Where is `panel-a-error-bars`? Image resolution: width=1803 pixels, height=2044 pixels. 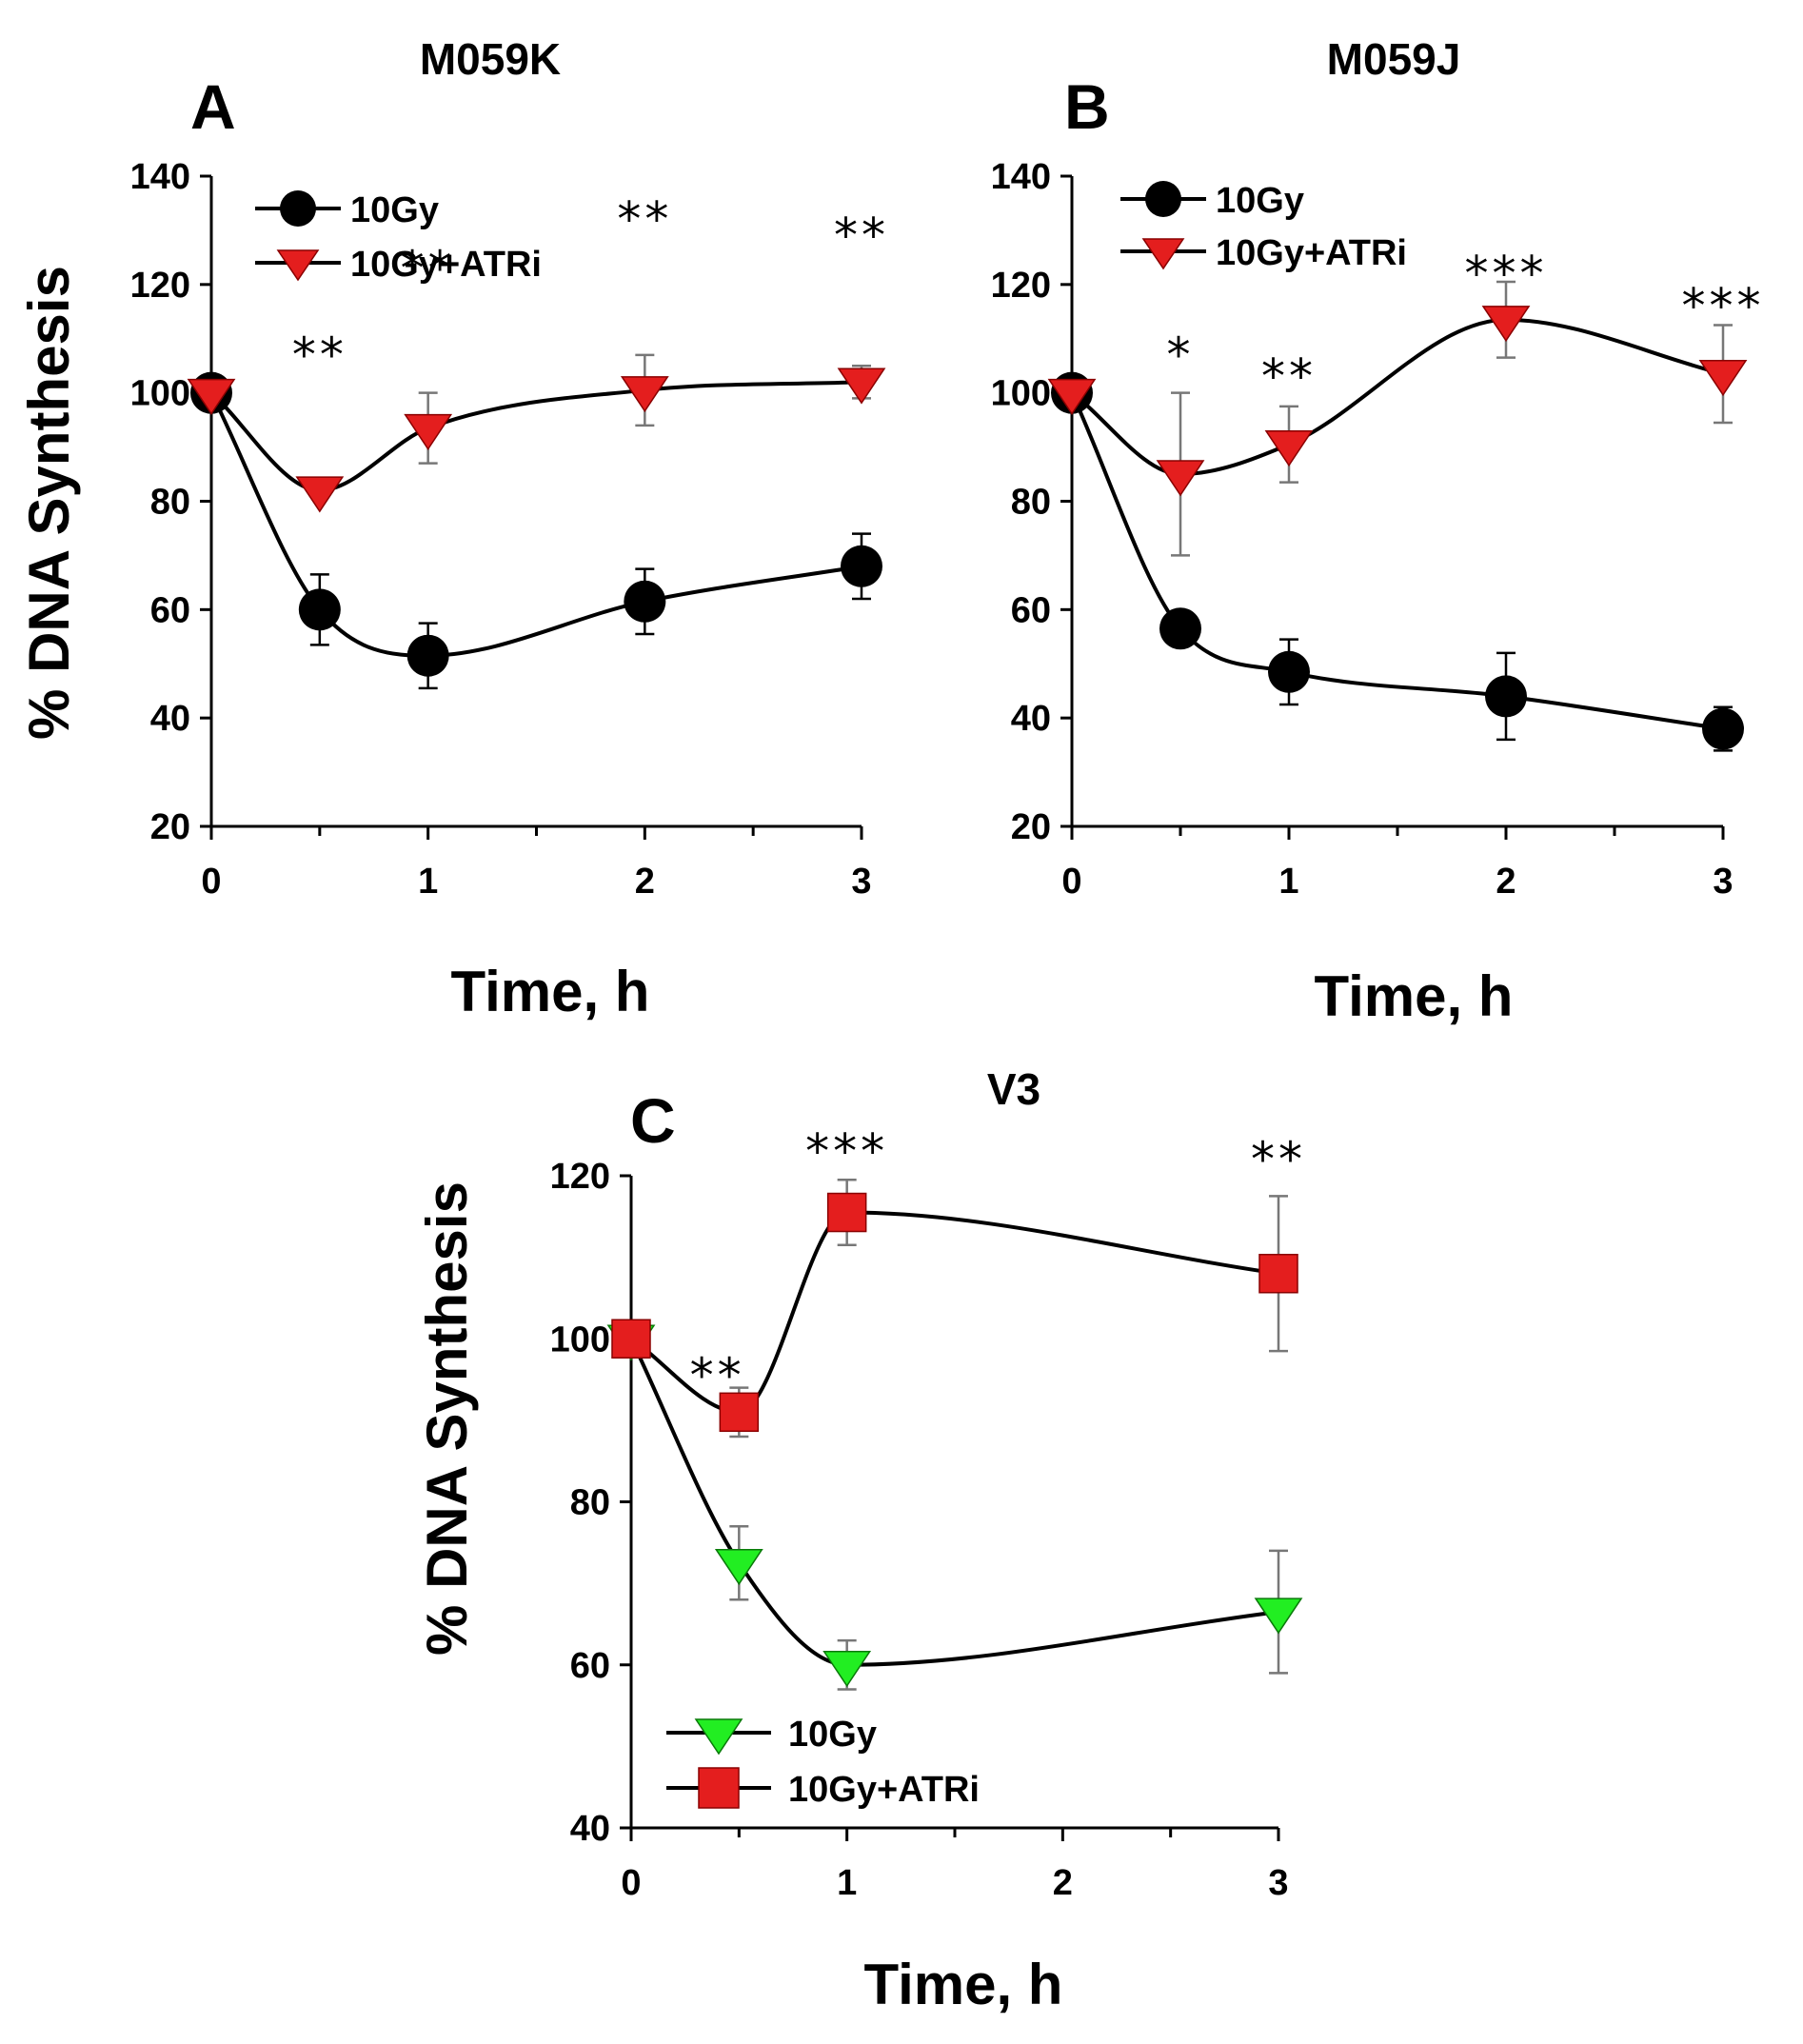 panel-a-error-bars is located at coordinates (590, 521).